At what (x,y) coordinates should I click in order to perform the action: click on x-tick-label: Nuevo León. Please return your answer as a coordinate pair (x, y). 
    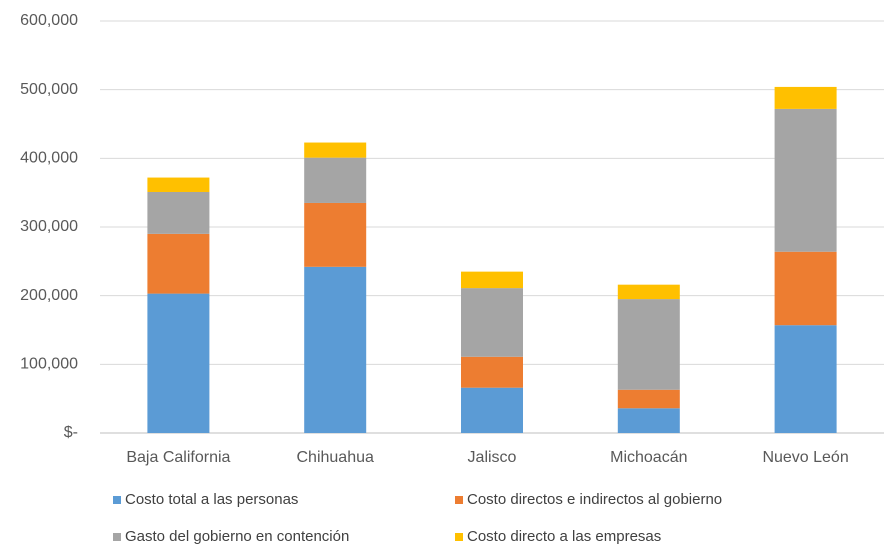
    Looking at the image, I should click on (805, 457).